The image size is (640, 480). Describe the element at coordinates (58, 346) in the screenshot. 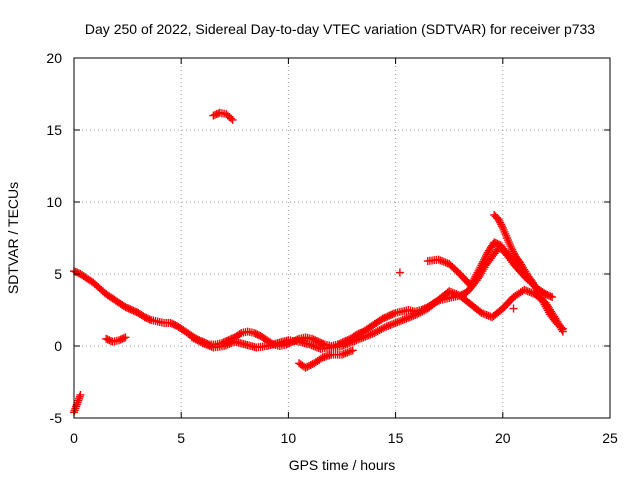

I see `y-tick-label: 0` at that location.